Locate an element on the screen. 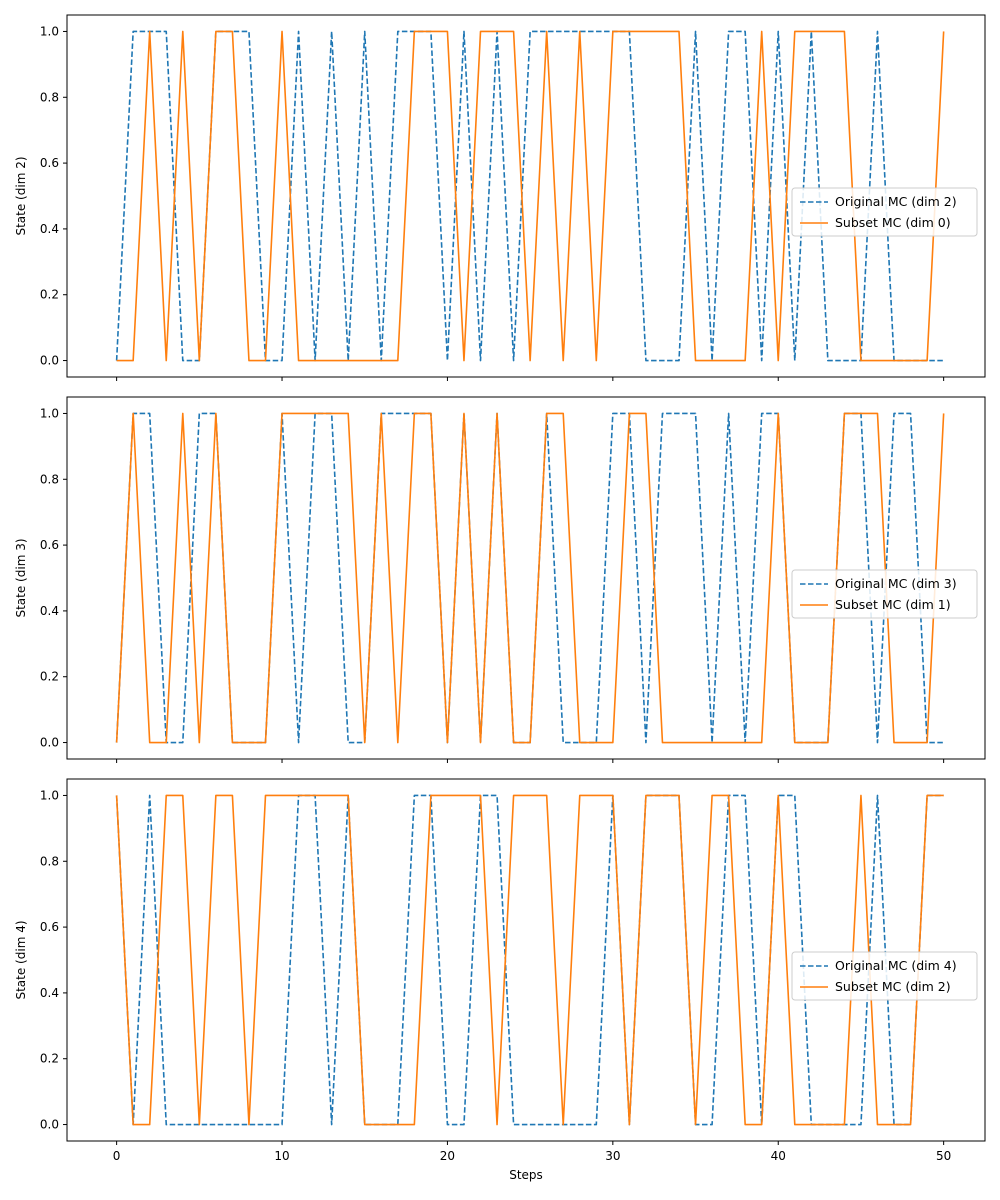  legend-label: Original MC (dim 3) is located at coordinates (896, 583).